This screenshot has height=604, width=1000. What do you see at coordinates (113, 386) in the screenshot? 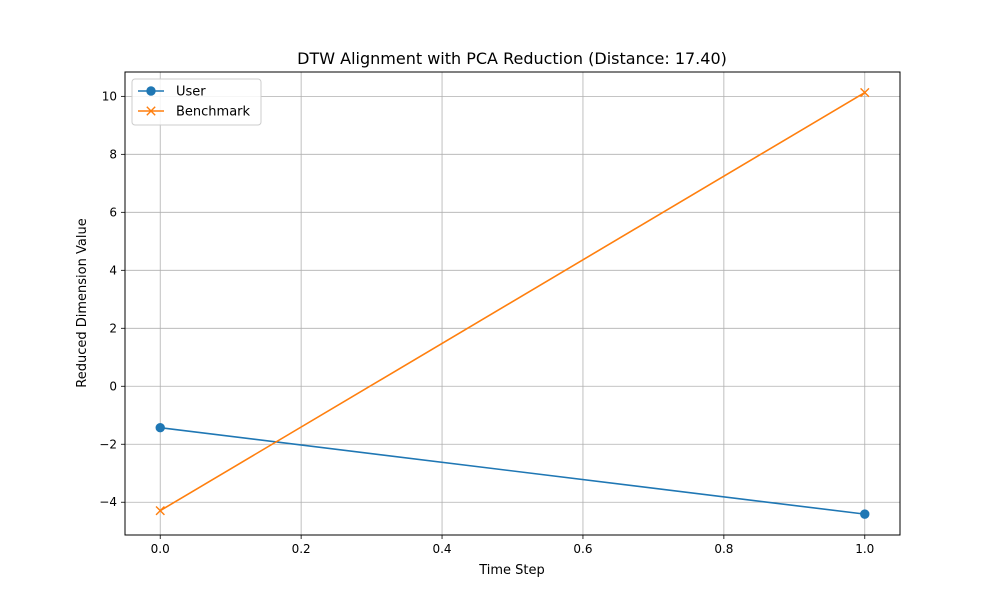
I see `y-tick-label: 0` at bounding box center [113, 386].